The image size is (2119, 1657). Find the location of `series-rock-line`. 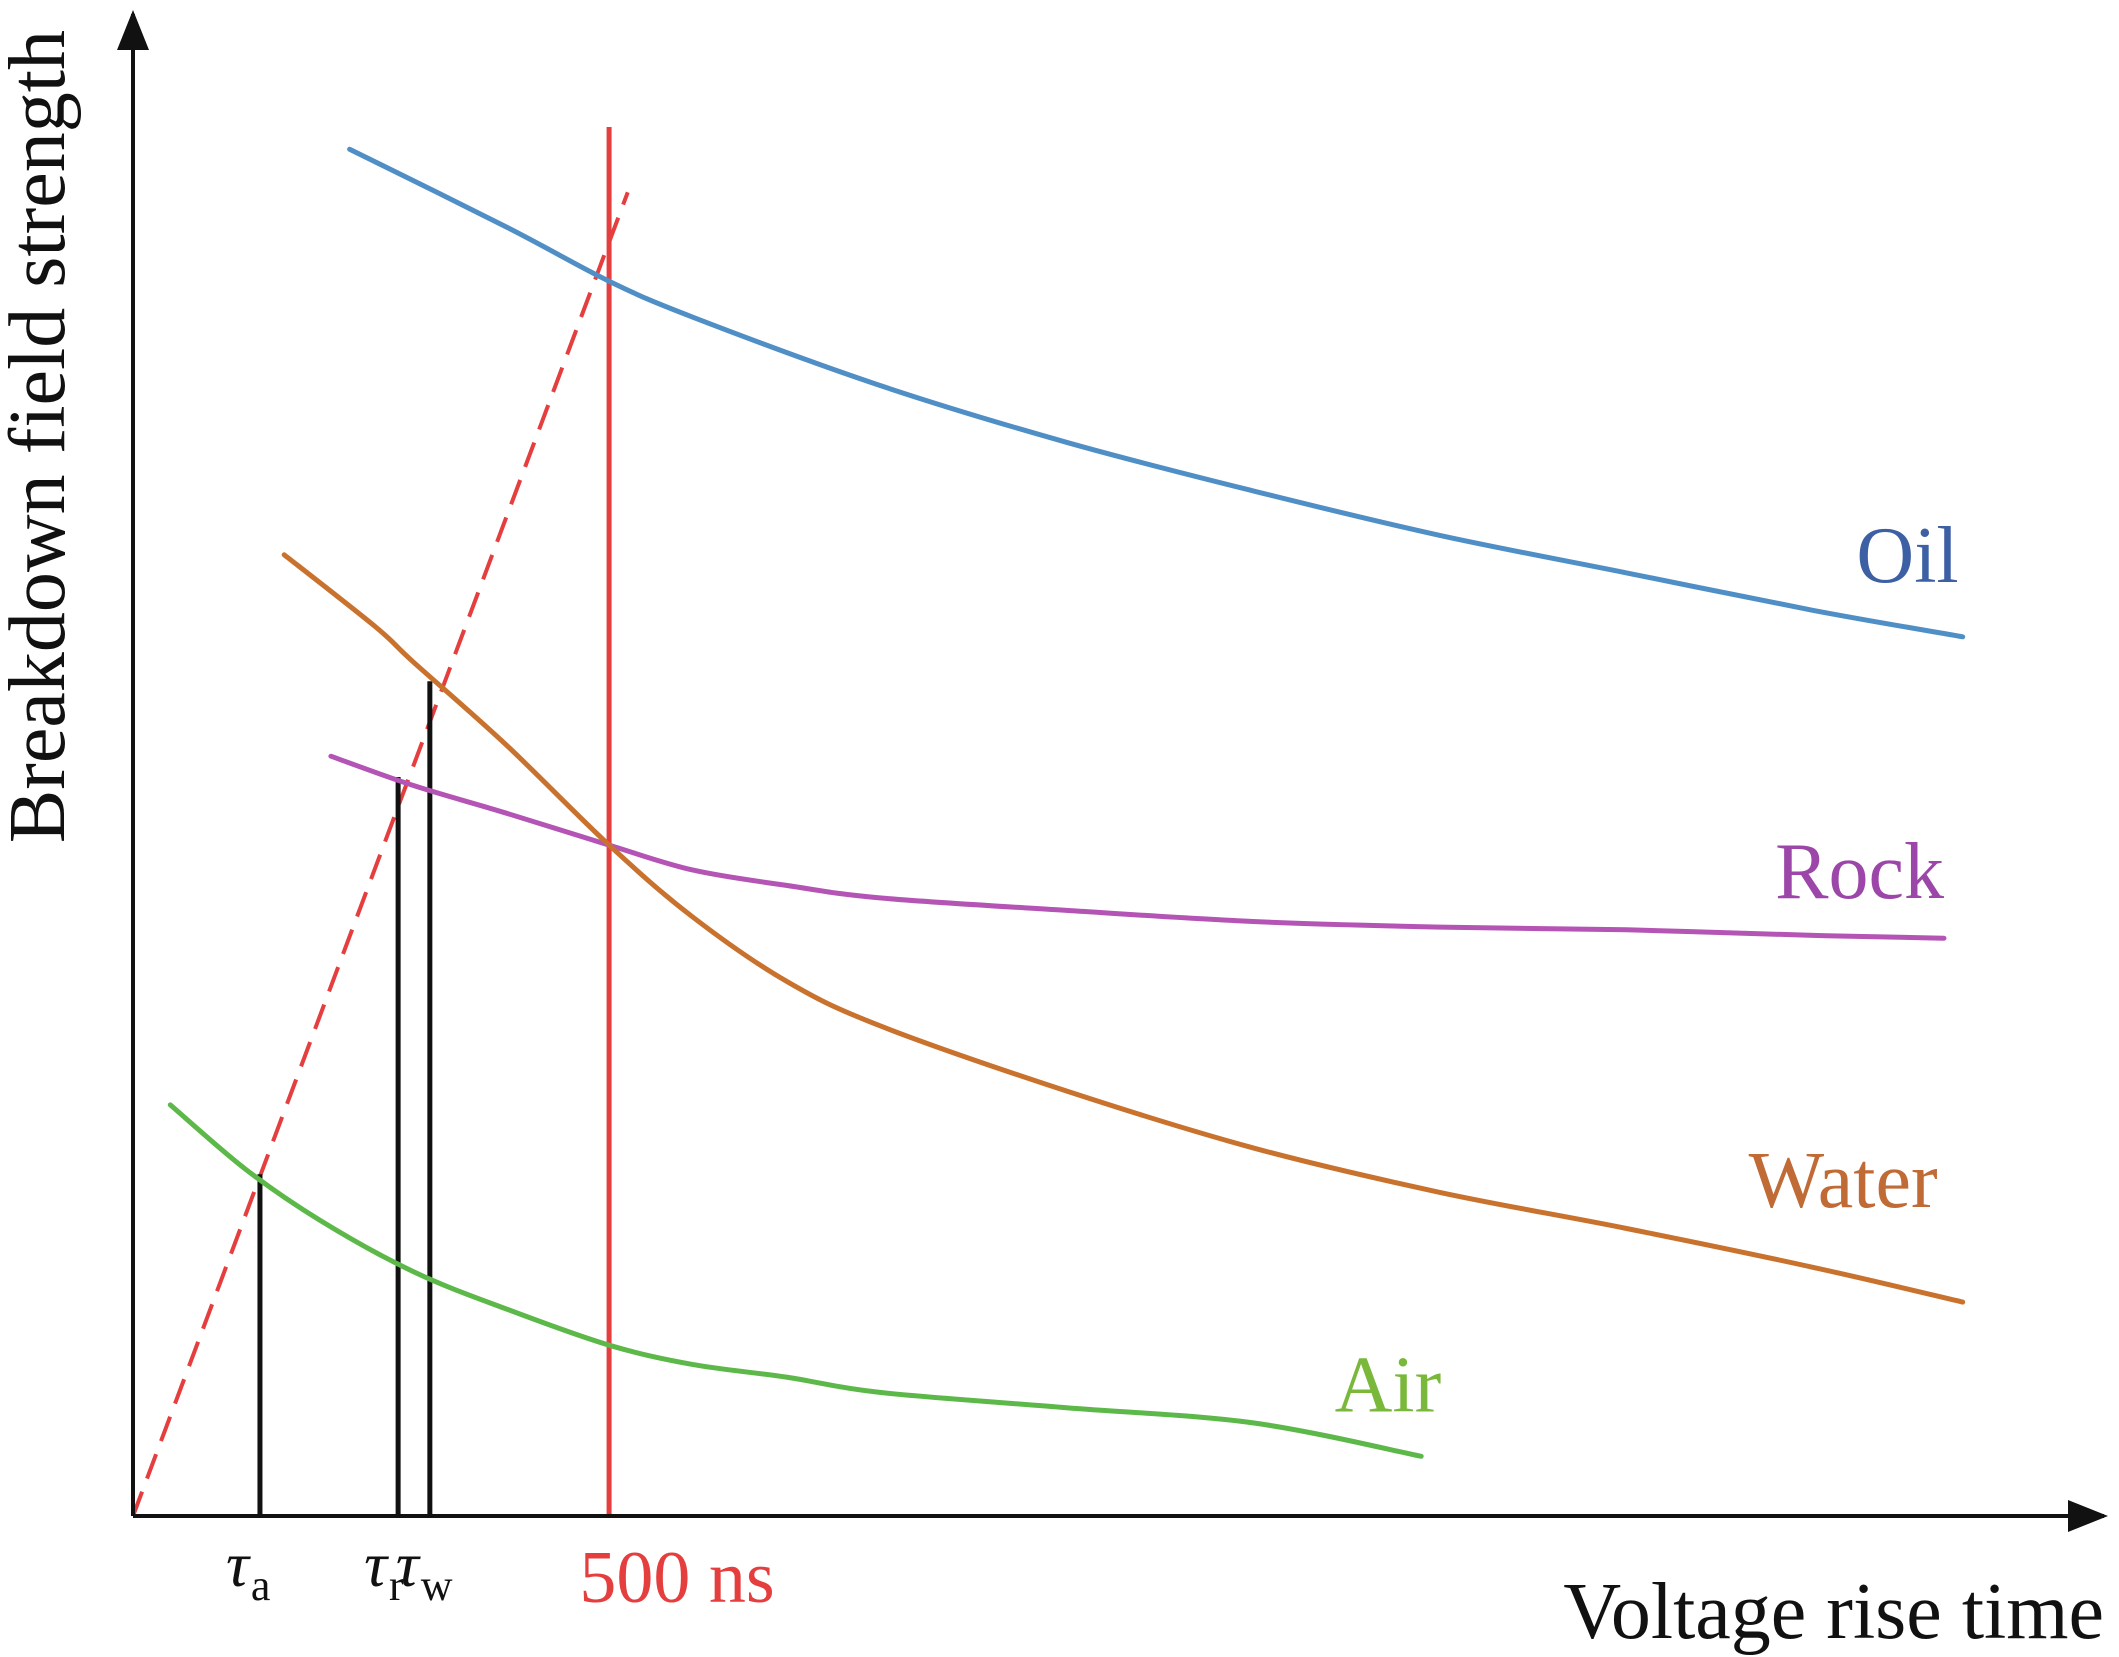

series-rock-line is located at coordinates (1137, 847).